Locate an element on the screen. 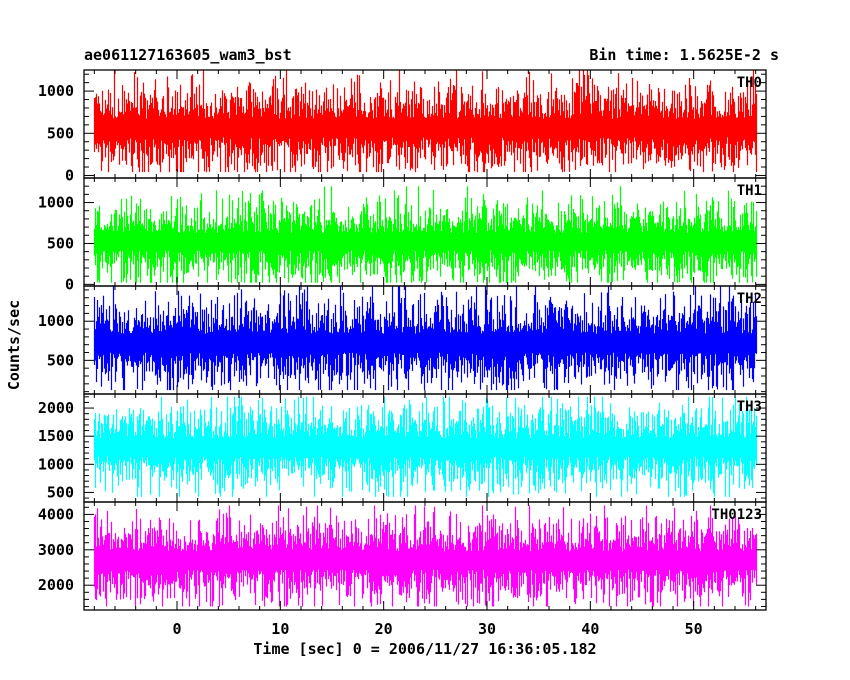 This screenshot has width=850, height=680. y-tick-label: 4000 is located at coordinates (56, 514).